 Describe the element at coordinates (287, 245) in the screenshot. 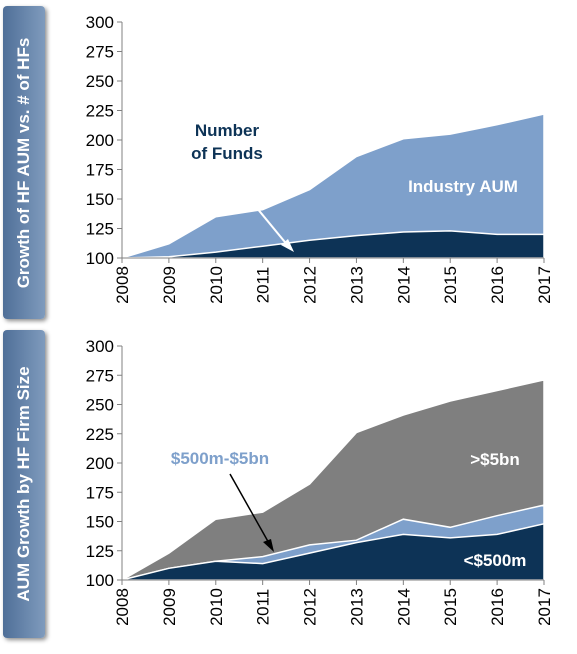

I see `number-of-funds-arrowhead` at that location.